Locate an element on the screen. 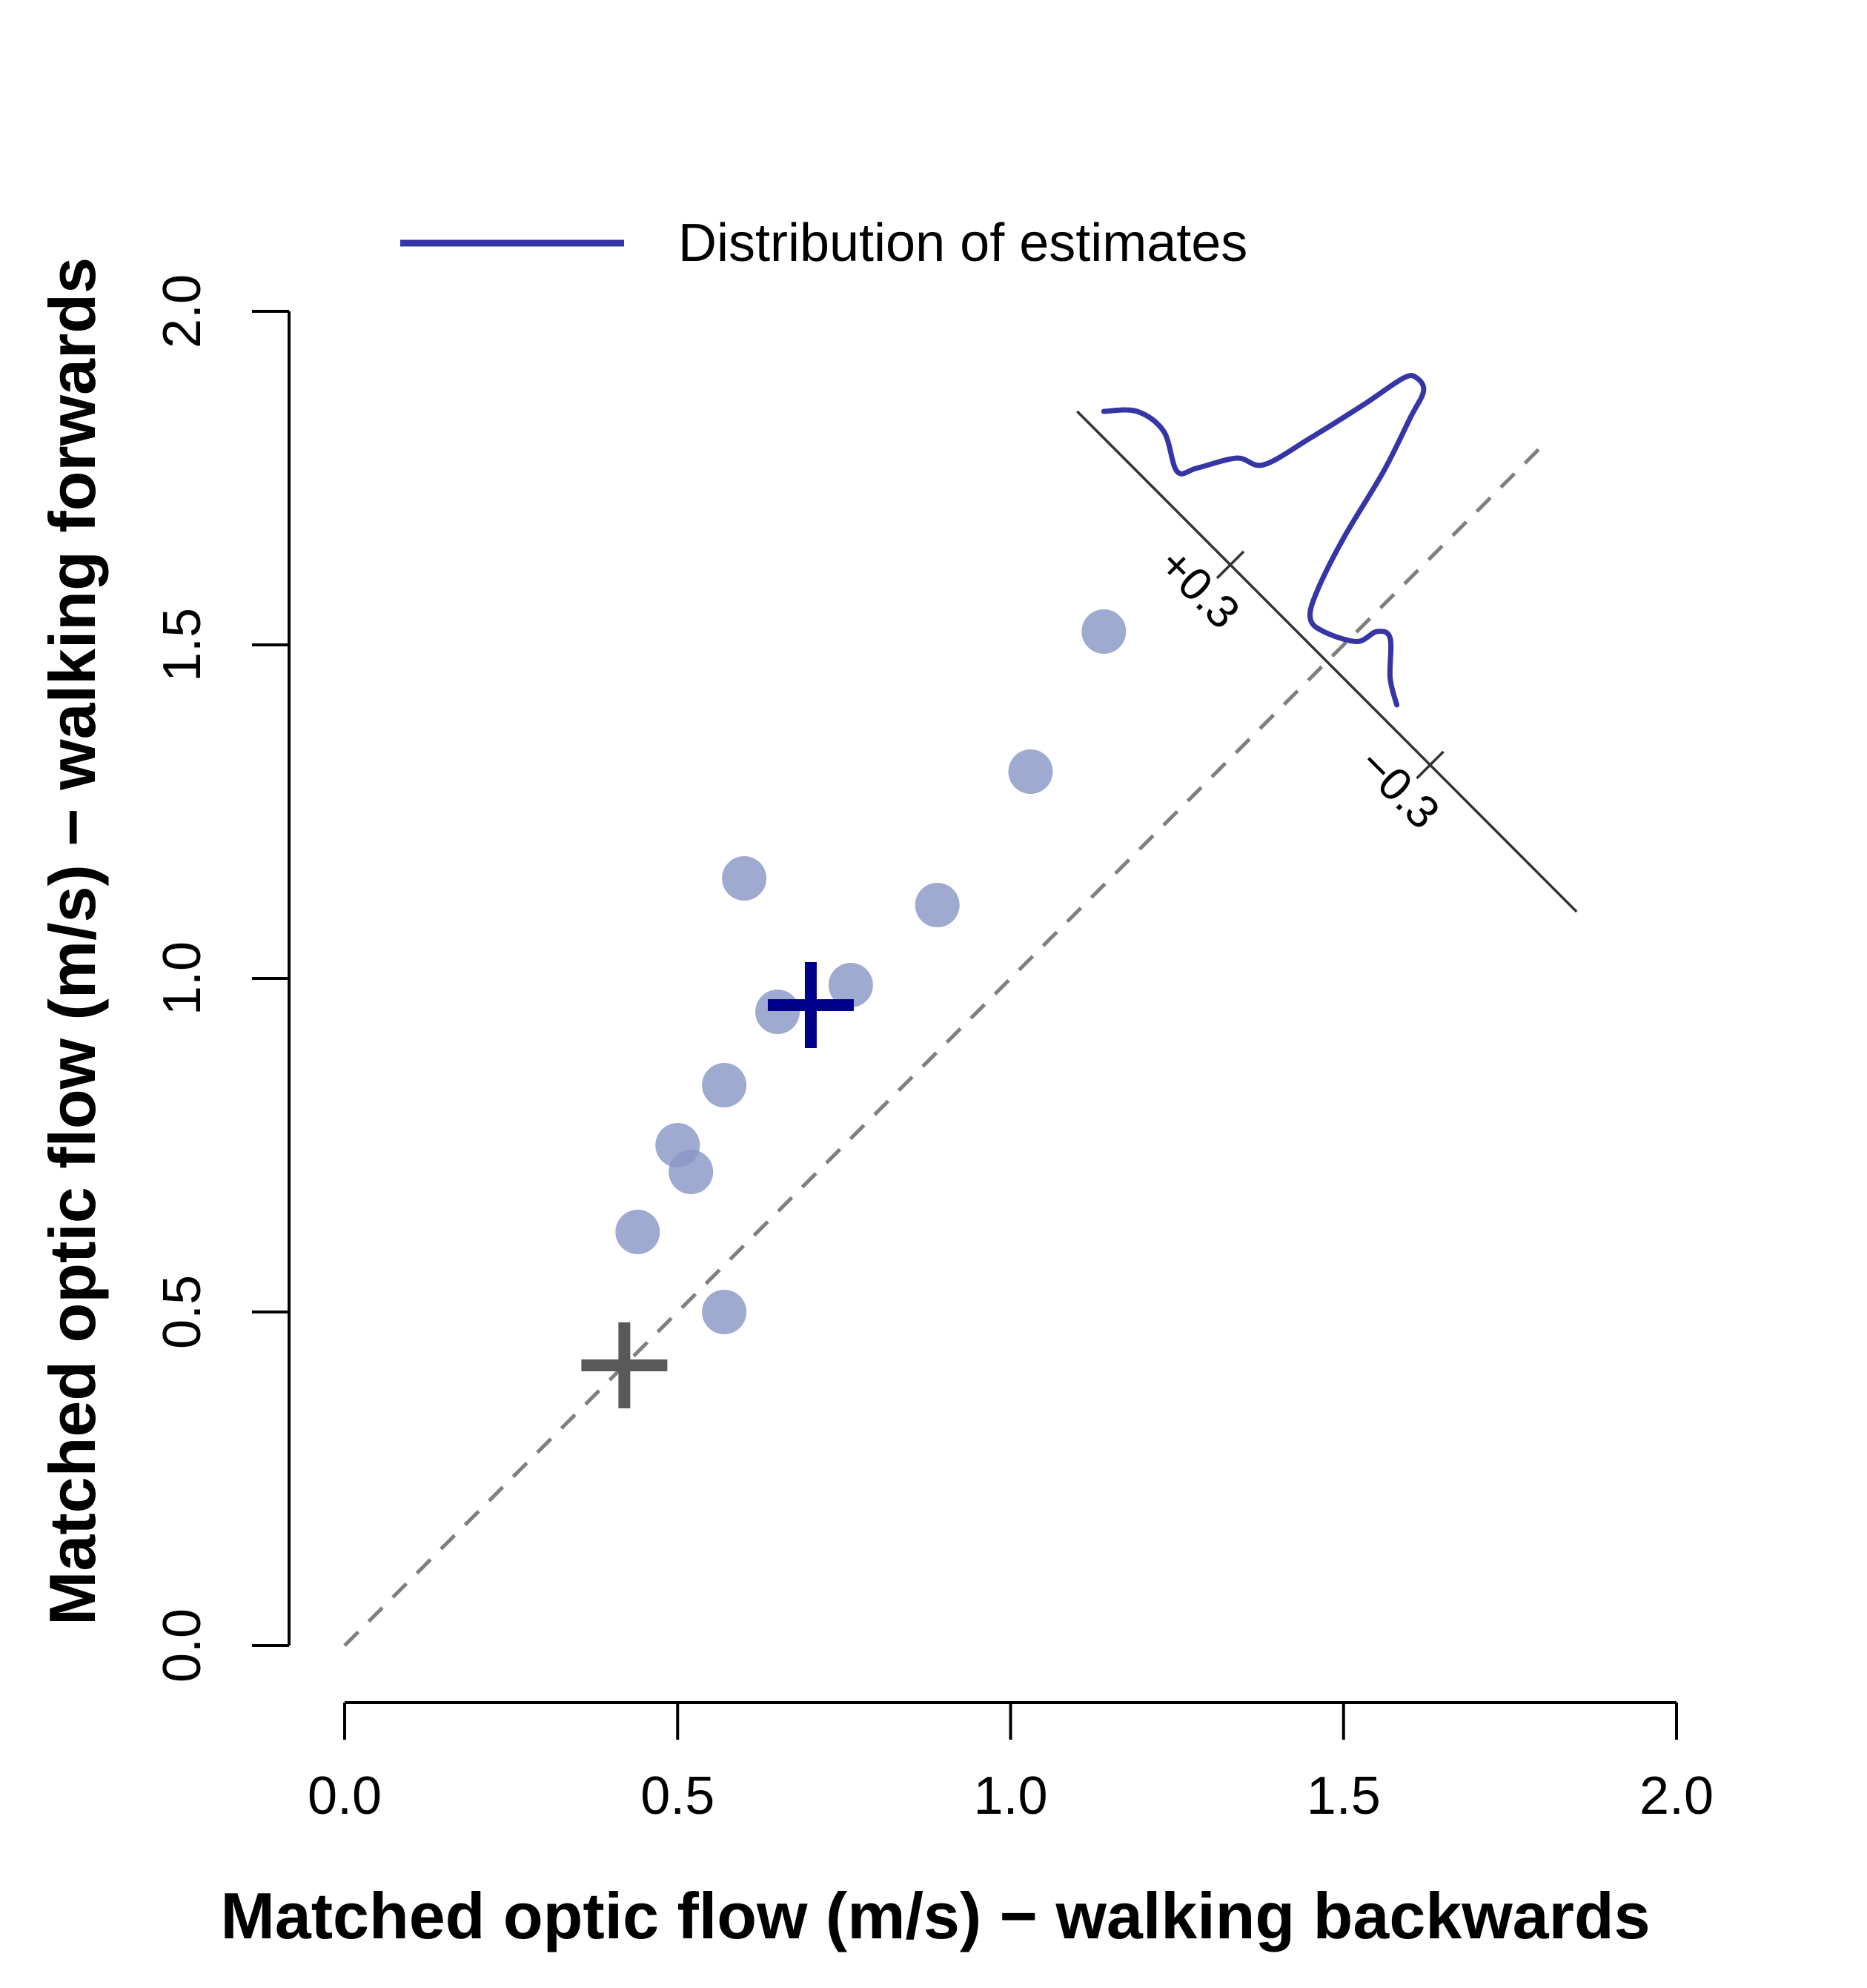 This screenshot has width=1867, height=1988. y-tick-label: 1.5 is located at coordinates (182, 645).